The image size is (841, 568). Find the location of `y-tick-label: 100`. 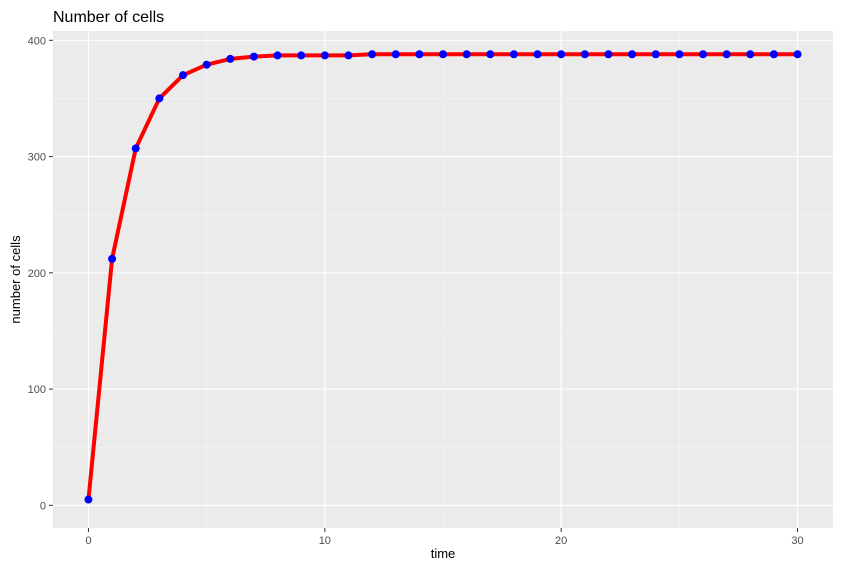

y-tick-label: 100 is located at coordinates (37, 390).